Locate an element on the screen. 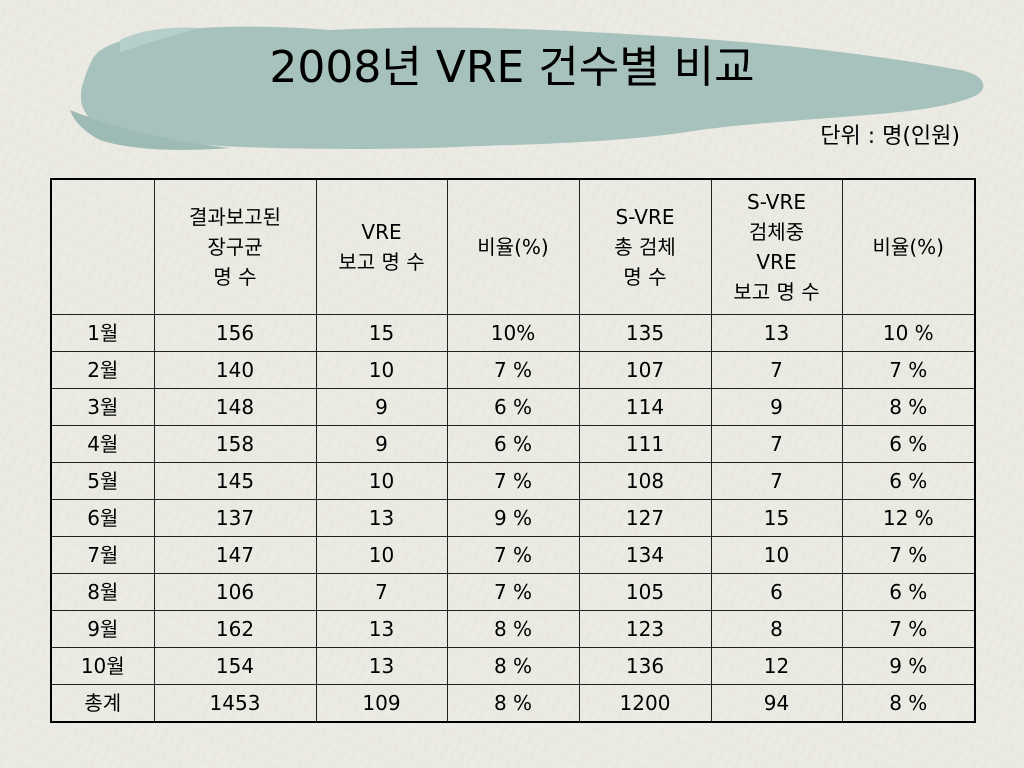  total-row: 총계 1453 109 8 % 1200 94 8 % is located at coordinates (513, 703).